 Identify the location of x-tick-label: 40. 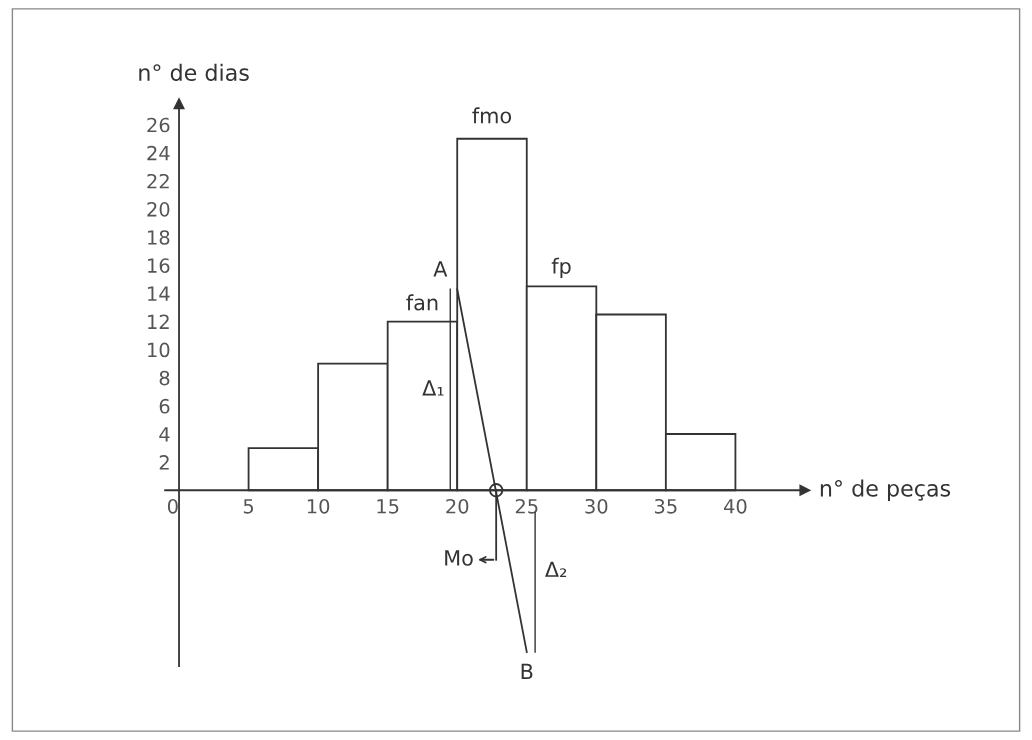
(735, 506).